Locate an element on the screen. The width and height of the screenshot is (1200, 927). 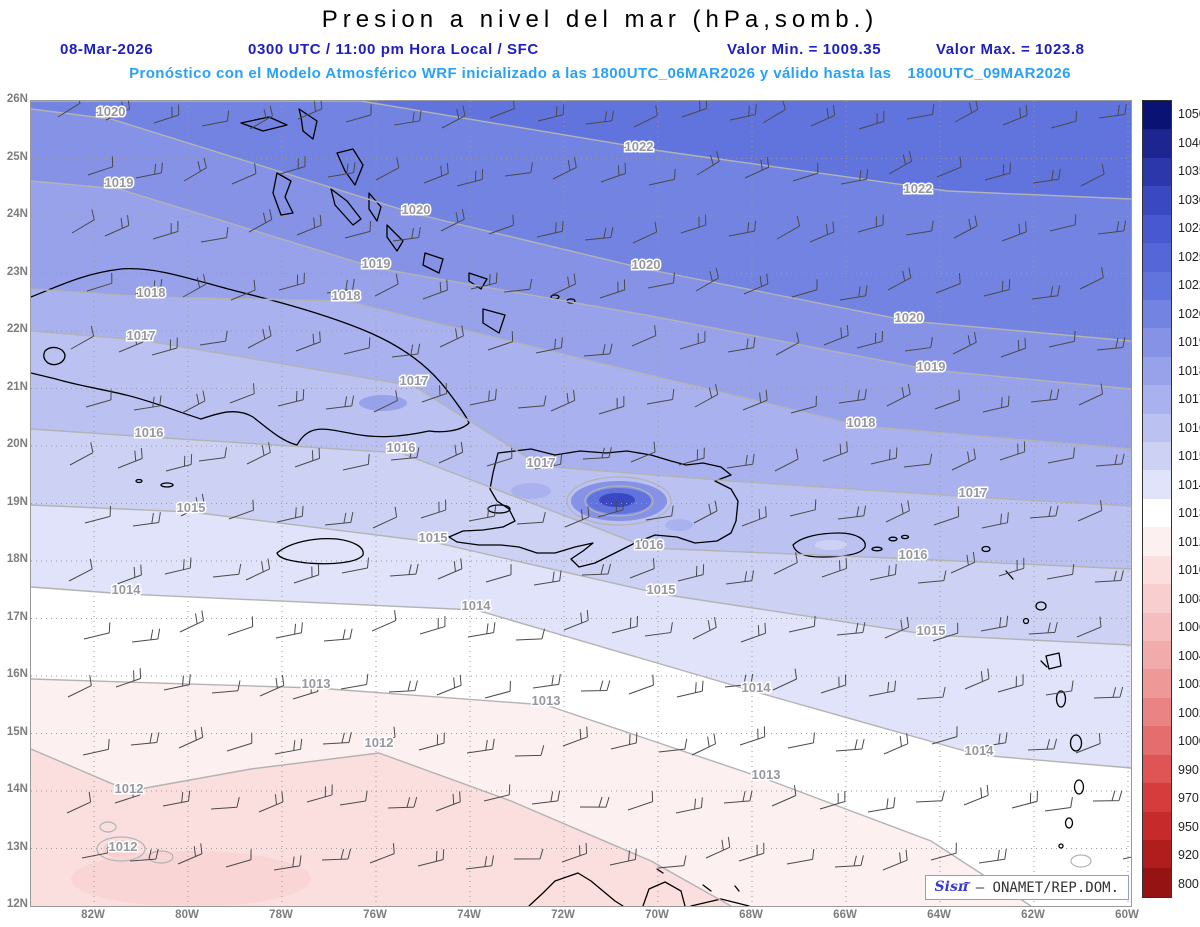
colorbar-segments is located at coordinates (1157, 499).